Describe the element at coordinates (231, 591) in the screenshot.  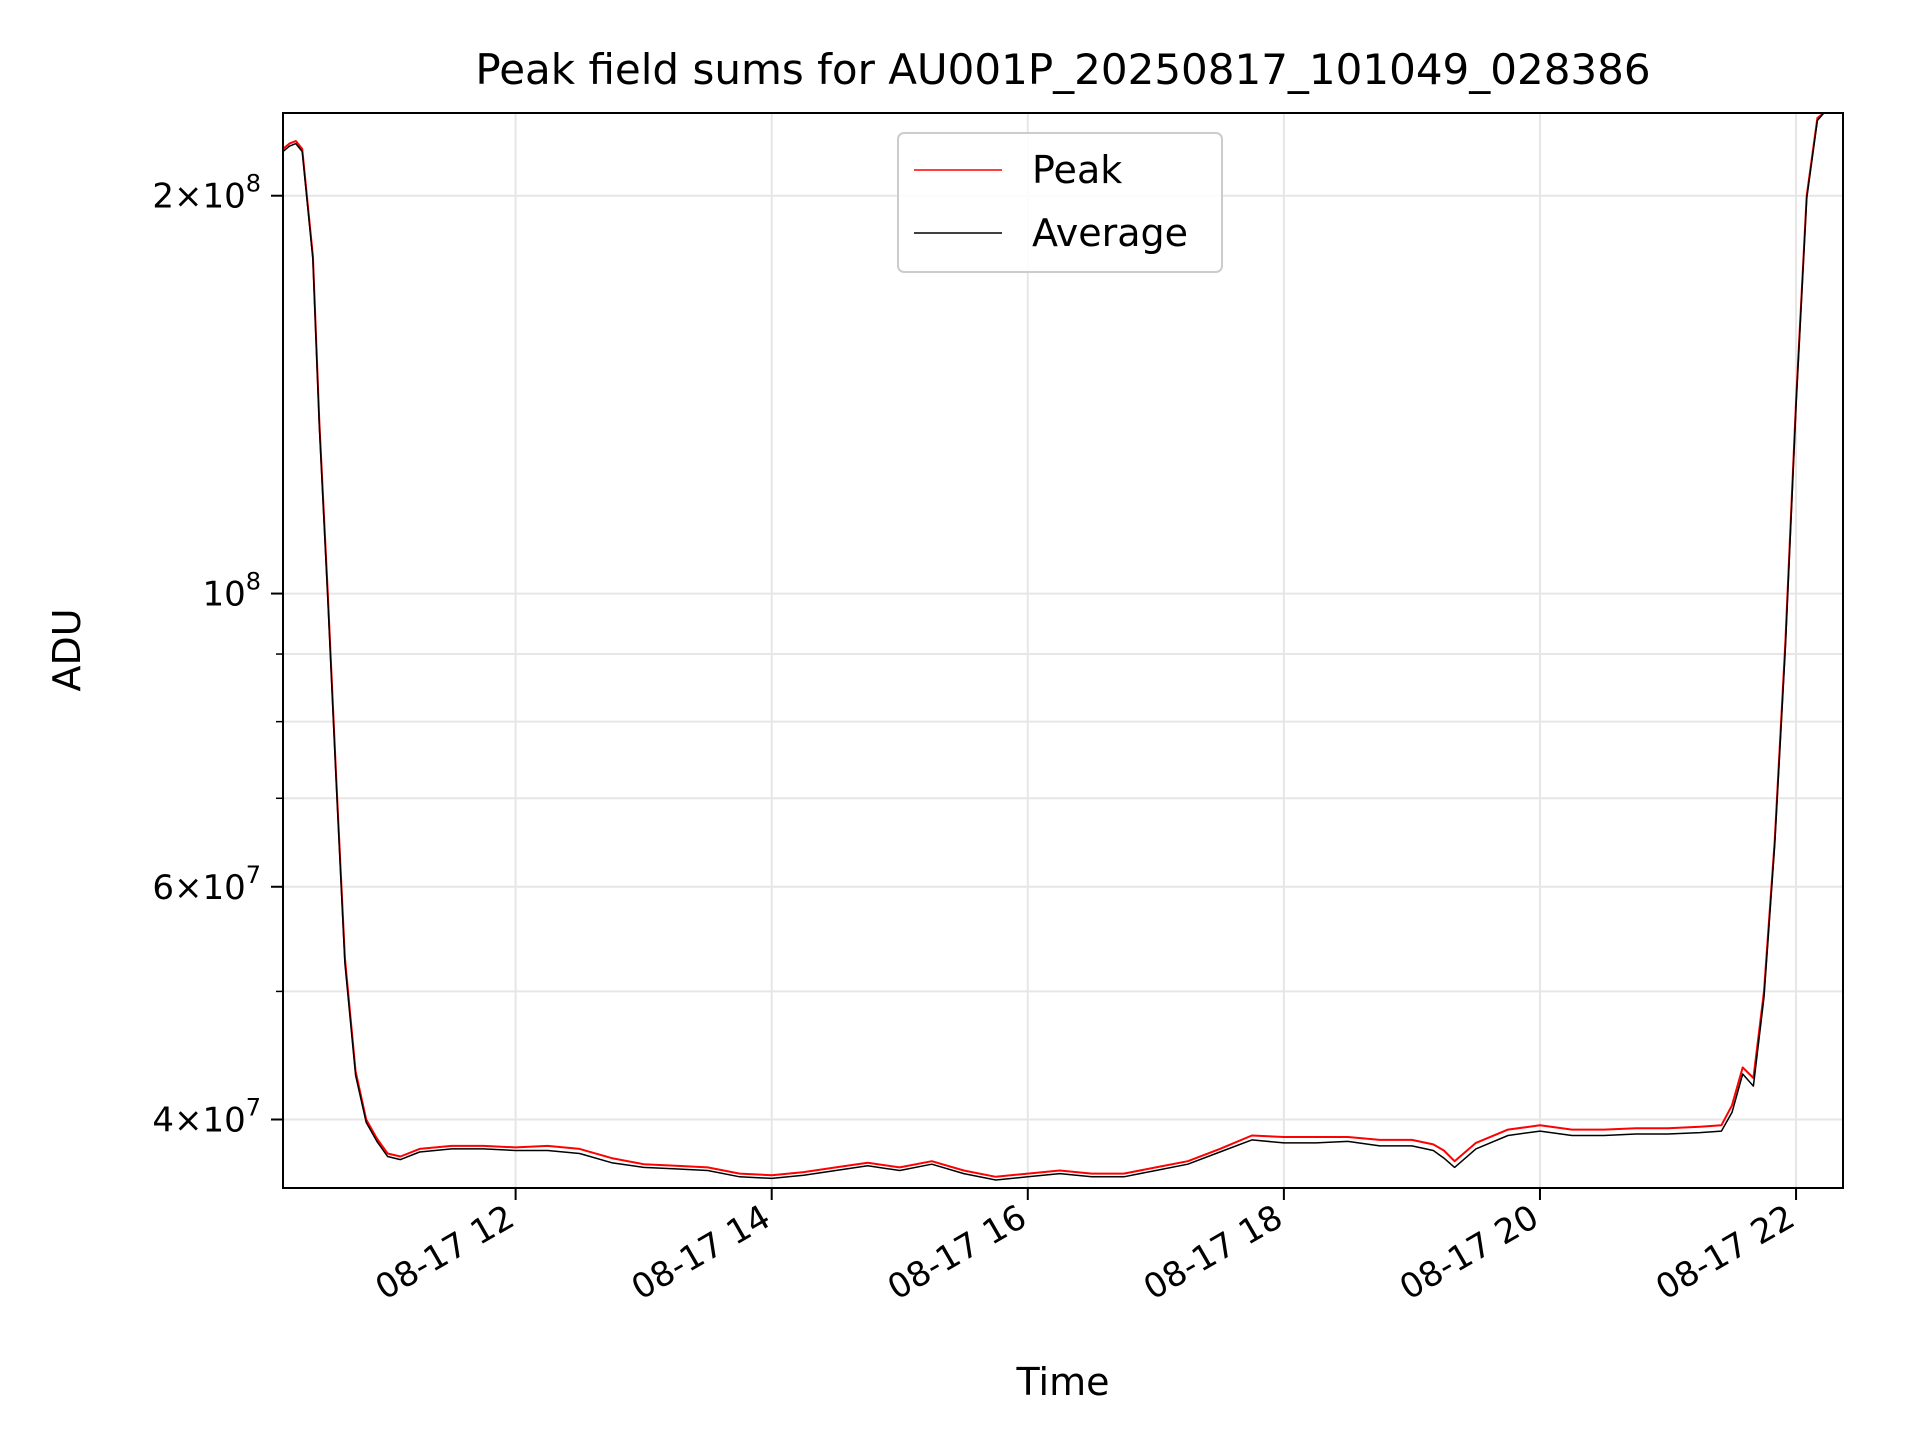
I see `y-tick-label: 108` at that location.